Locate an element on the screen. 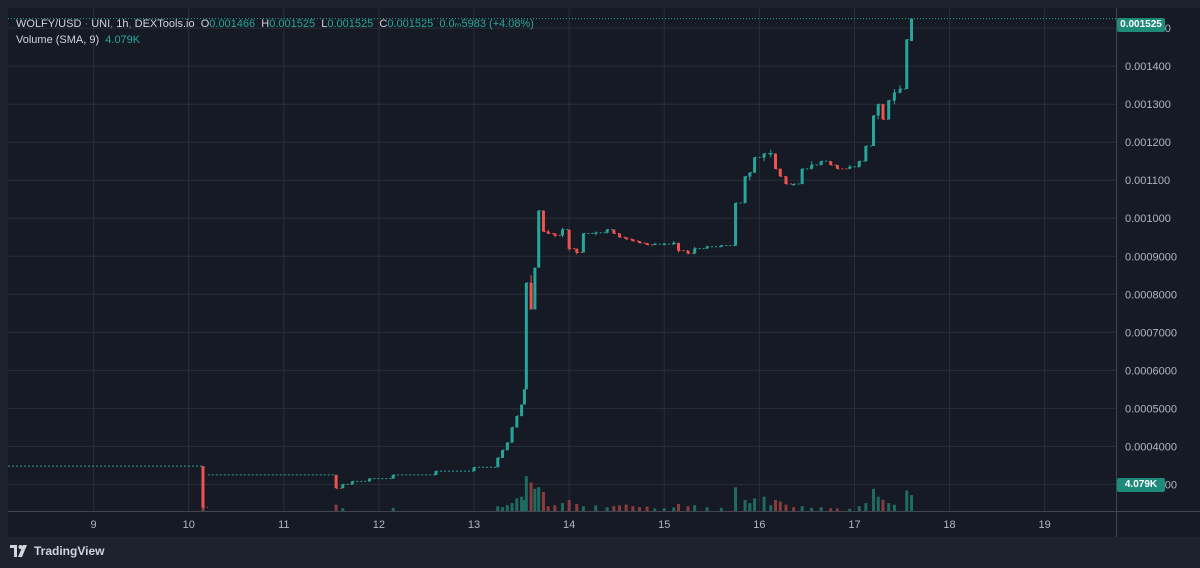 Image resolution: width=1200 pixels, height=568 pixels. branding-name: TradingView is located at coordinates (69, 551).